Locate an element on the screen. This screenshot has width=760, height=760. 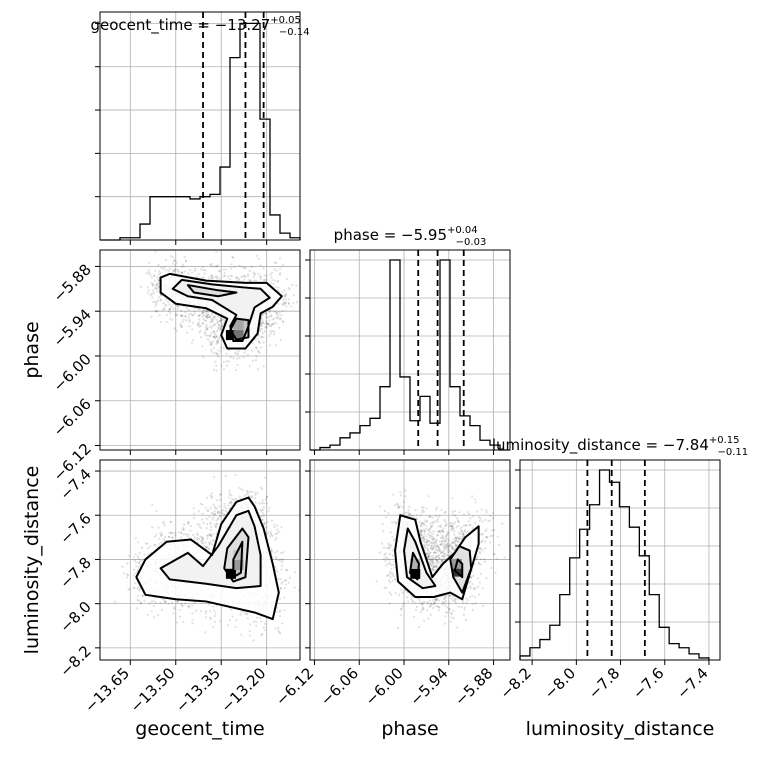
y-tick-label-phase: −6.00 is located at coordinates (72, 372).